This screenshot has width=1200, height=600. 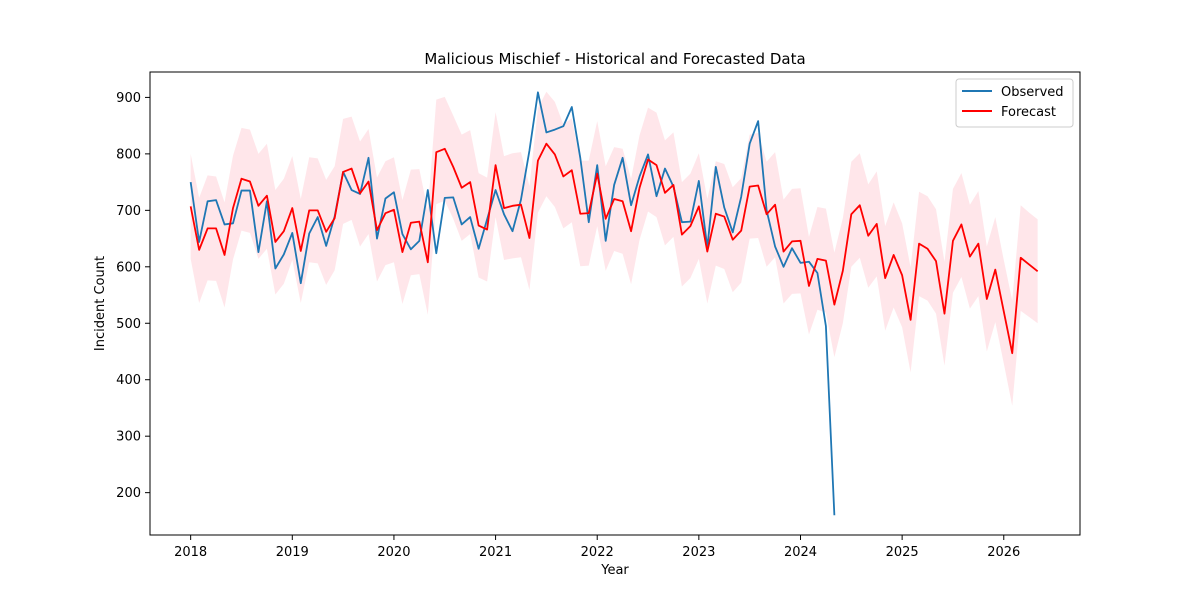 I want to click on x-tick-label: 2025, so click(x=902, y=552).